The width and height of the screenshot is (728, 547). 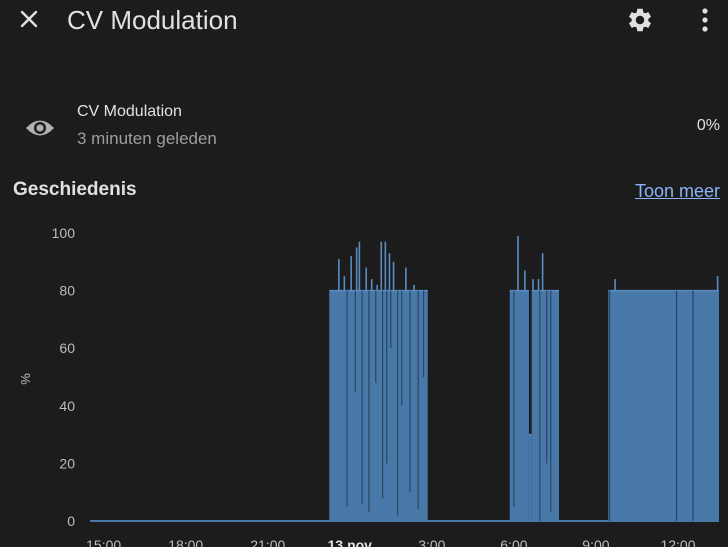 I want to click on x-tick-label: 13 nov, so click(x=350, y=542).